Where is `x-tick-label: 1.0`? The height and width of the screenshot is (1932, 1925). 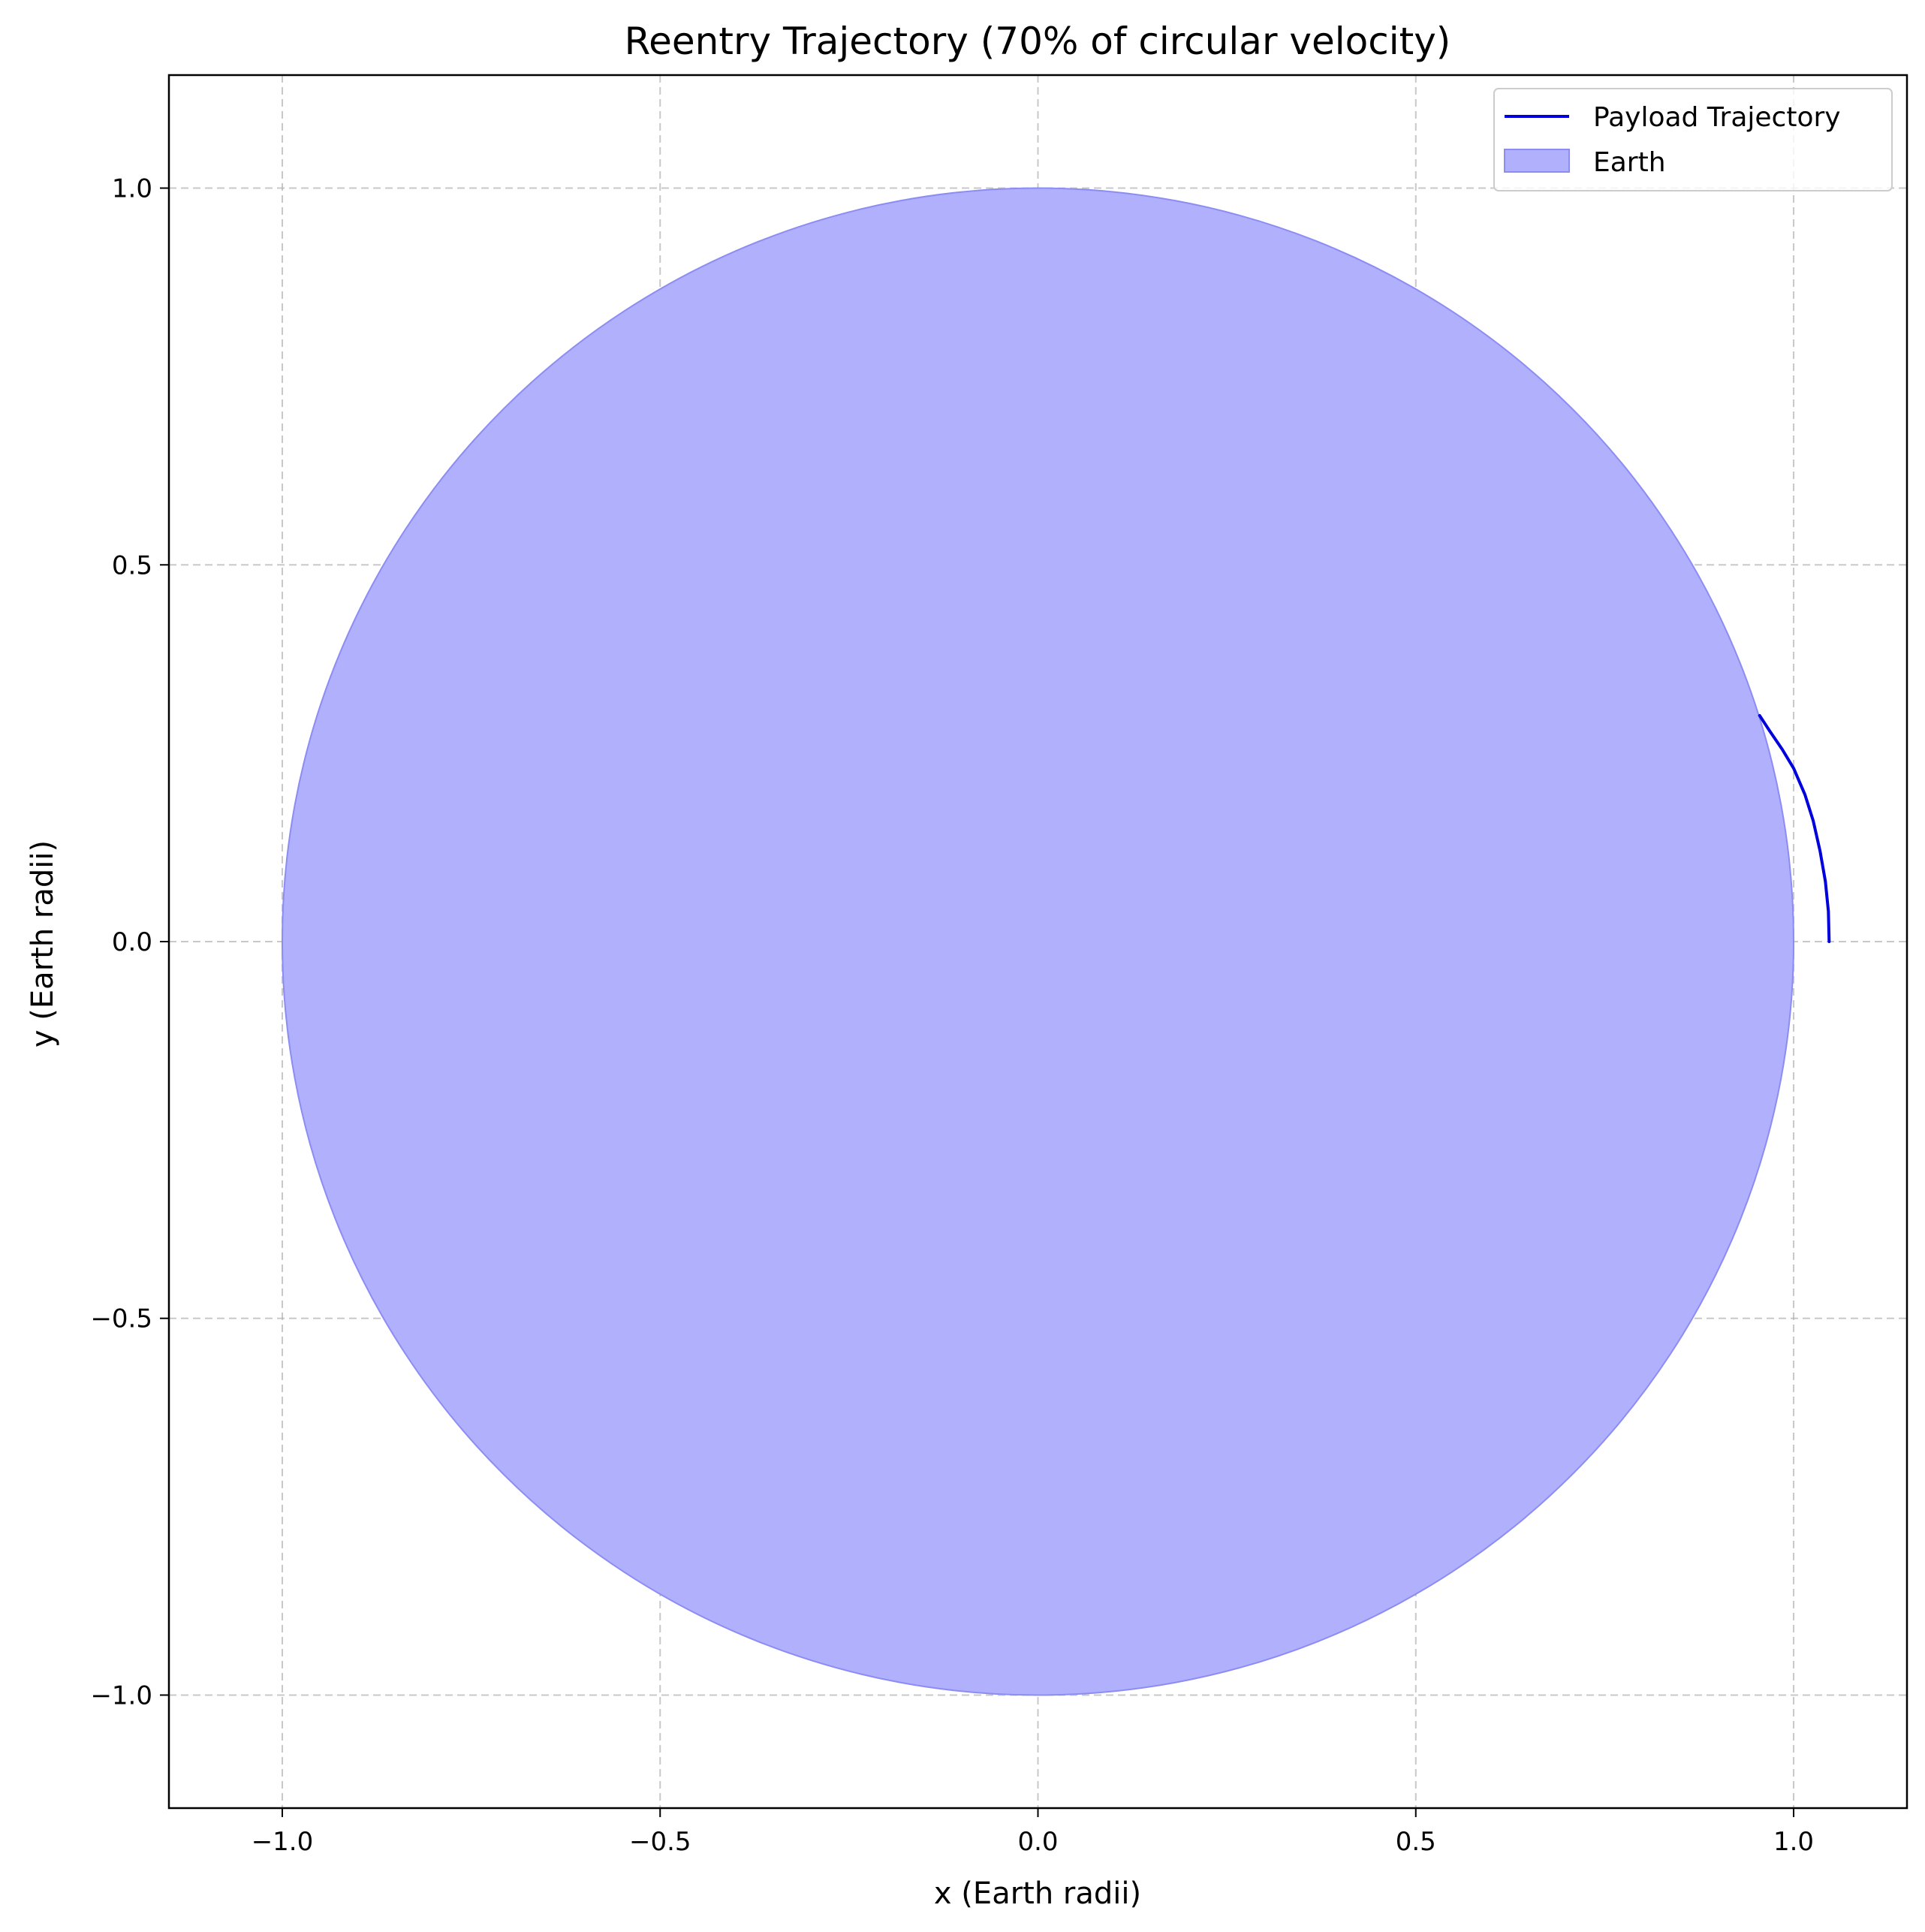
x-tick-label: 1.0 is located at coordinates (1793, 1842).